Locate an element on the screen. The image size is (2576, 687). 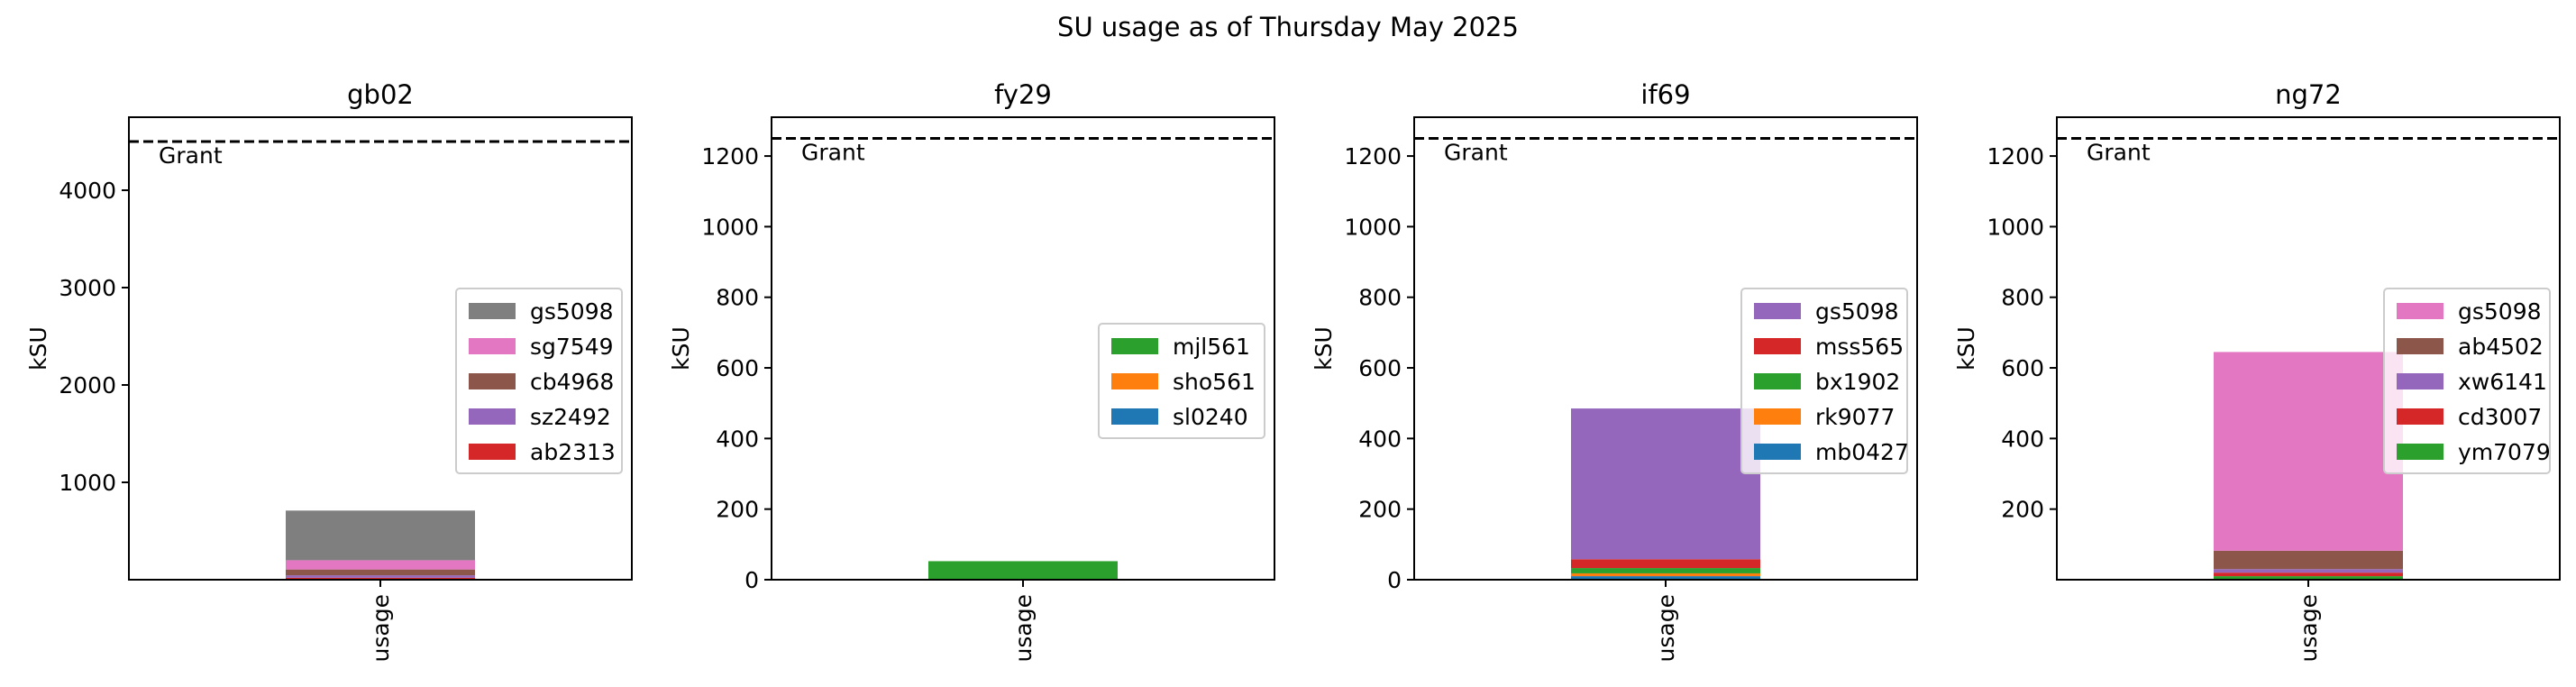
bar-segment-cd3007 is located at coordinates (2308, 574).